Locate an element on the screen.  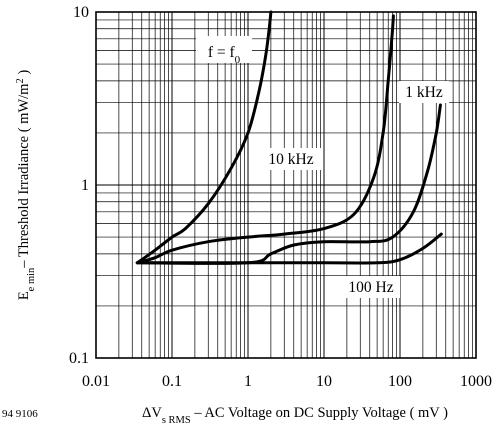
y-tick-labels: 0.1 1 10 is located at coordinates (79, 185).